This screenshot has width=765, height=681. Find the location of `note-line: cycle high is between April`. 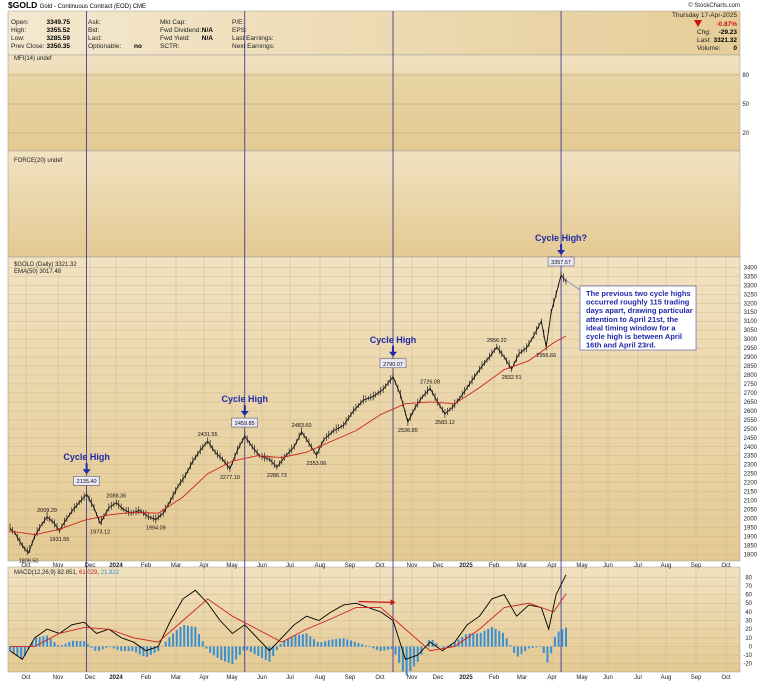

note-line: cycle high is between April is located at coordinates (634, 336).